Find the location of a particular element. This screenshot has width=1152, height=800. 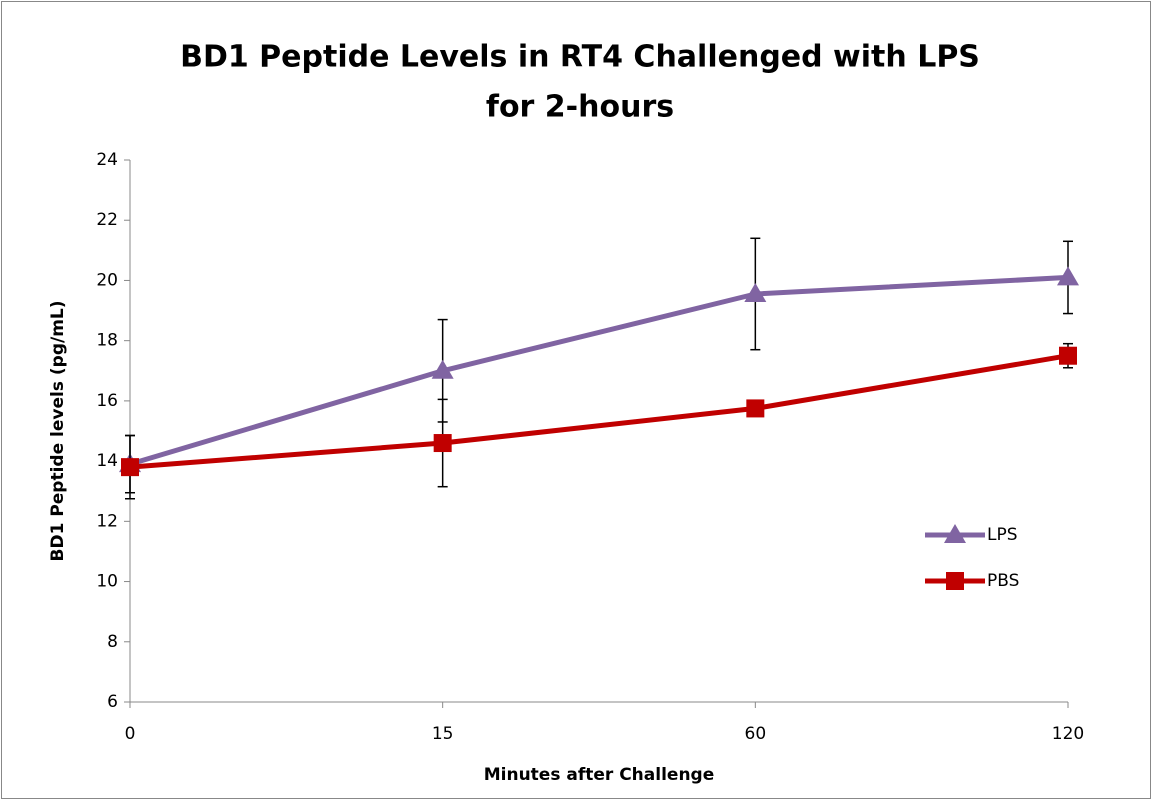

x-tick-label: 120 is located at coordinates (1068, 734).